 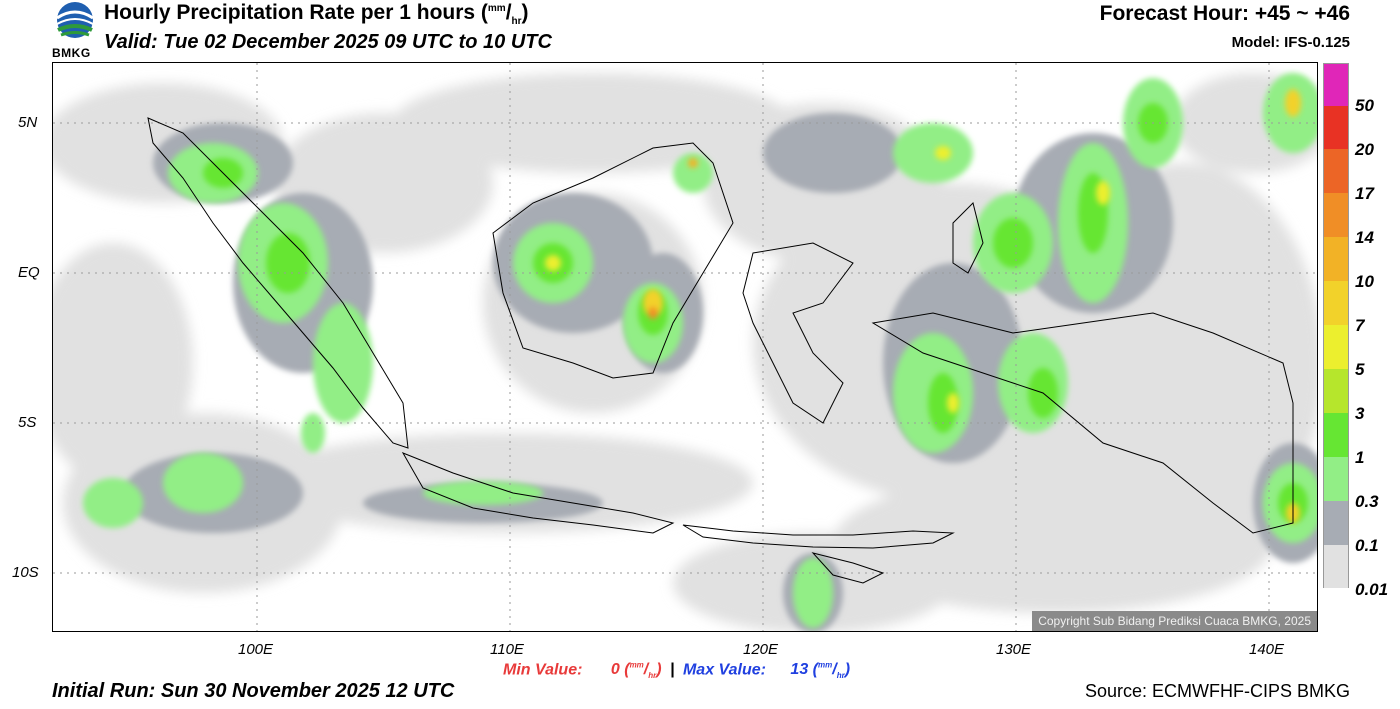 What do you see at coordinates (1082, 423) in the screenshot?
I see `papua-coast` at bounding box center [1082, 423].